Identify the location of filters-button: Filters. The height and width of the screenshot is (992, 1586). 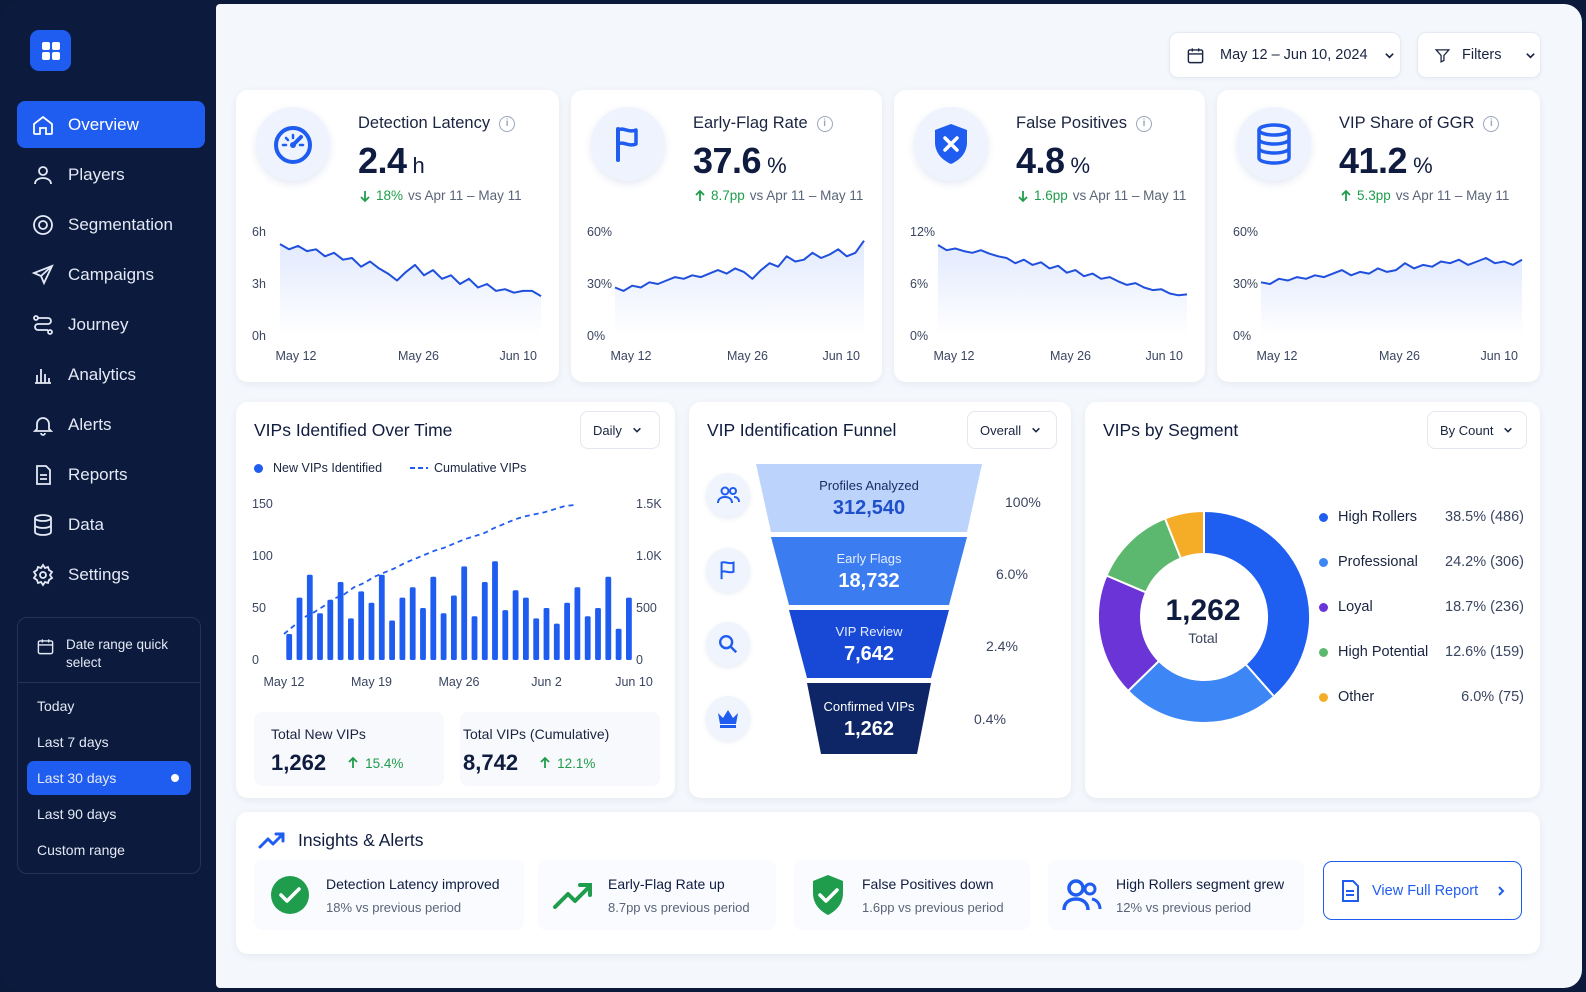
(1479, 55).